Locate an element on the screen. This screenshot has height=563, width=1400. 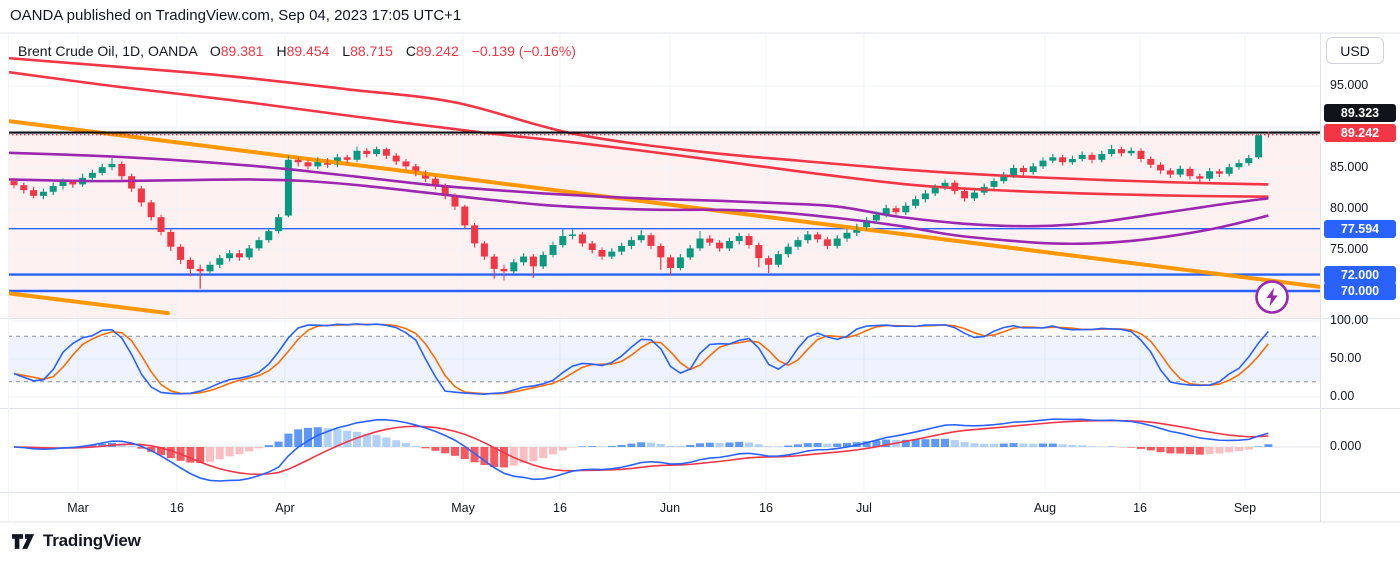
price-badge: 89.323 is located at coordinates (1360, 112).